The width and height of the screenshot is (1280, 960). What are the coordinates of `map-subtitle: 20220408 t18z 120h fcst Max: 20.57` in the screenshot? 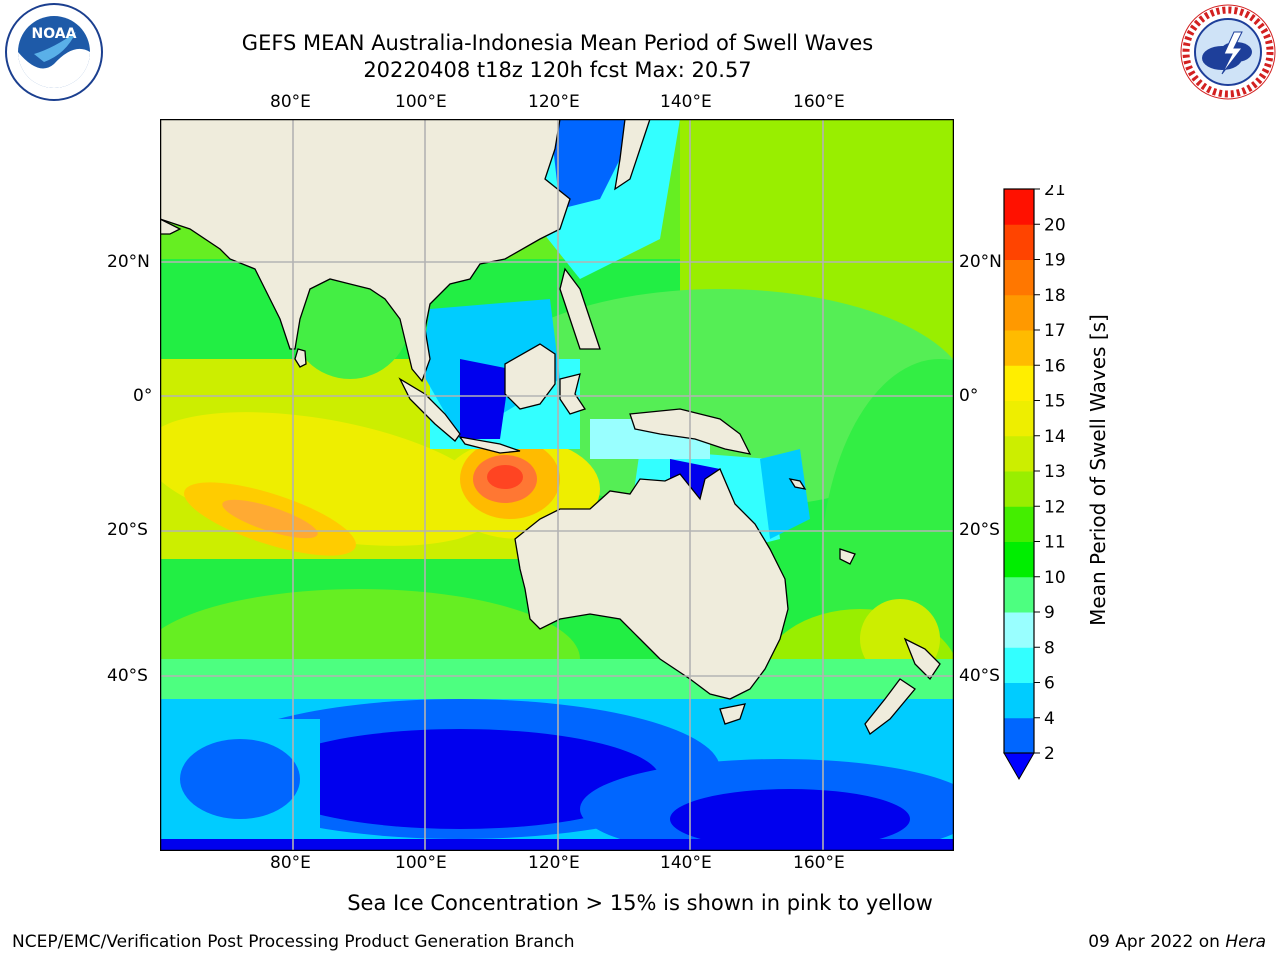 It's located at (557, 70).